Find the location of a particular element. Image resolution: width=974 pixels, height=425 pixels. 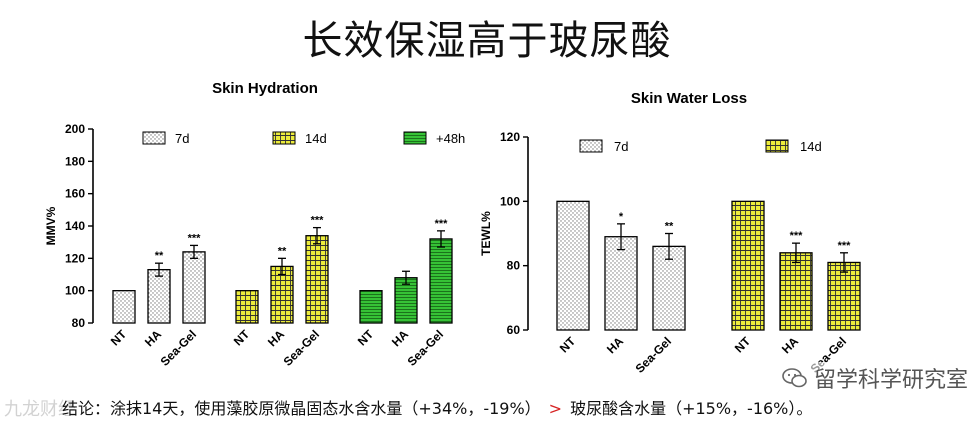

legend-label: +48h is located at coordinates (450, 138).